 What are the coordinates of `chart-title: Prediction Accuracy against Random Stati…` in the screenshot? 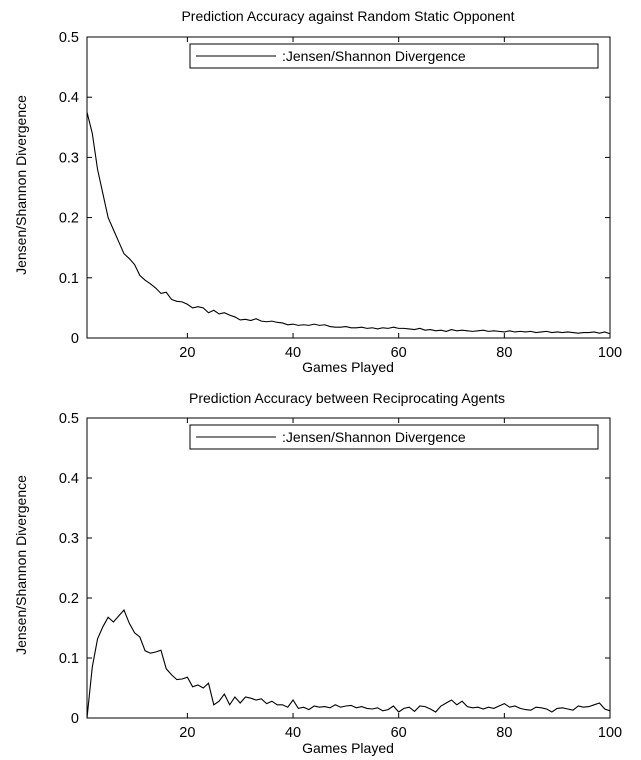 It's located at (347, 16).